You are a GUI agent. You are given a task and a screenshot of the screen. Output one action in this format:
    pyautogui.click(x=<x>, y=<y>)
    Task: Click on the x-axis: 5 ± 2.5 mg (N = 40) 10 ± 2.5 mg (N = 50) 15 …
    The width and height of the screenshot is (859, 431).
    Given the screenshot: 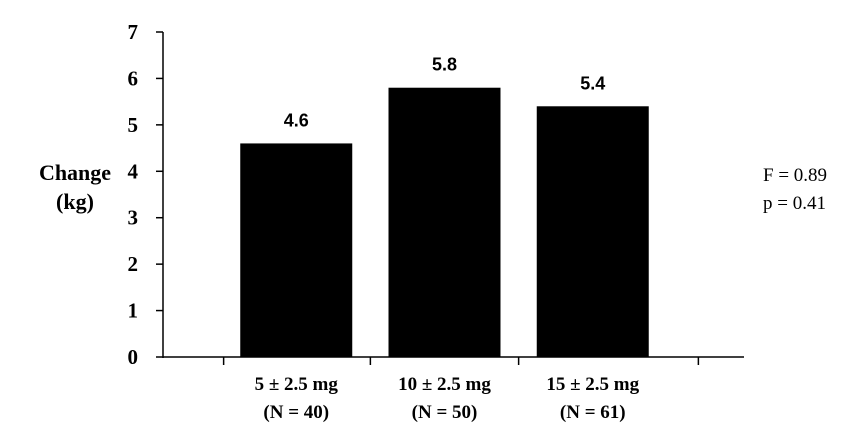 What is the action you would take?
    pyautogui.click(x=453, y=389)
    